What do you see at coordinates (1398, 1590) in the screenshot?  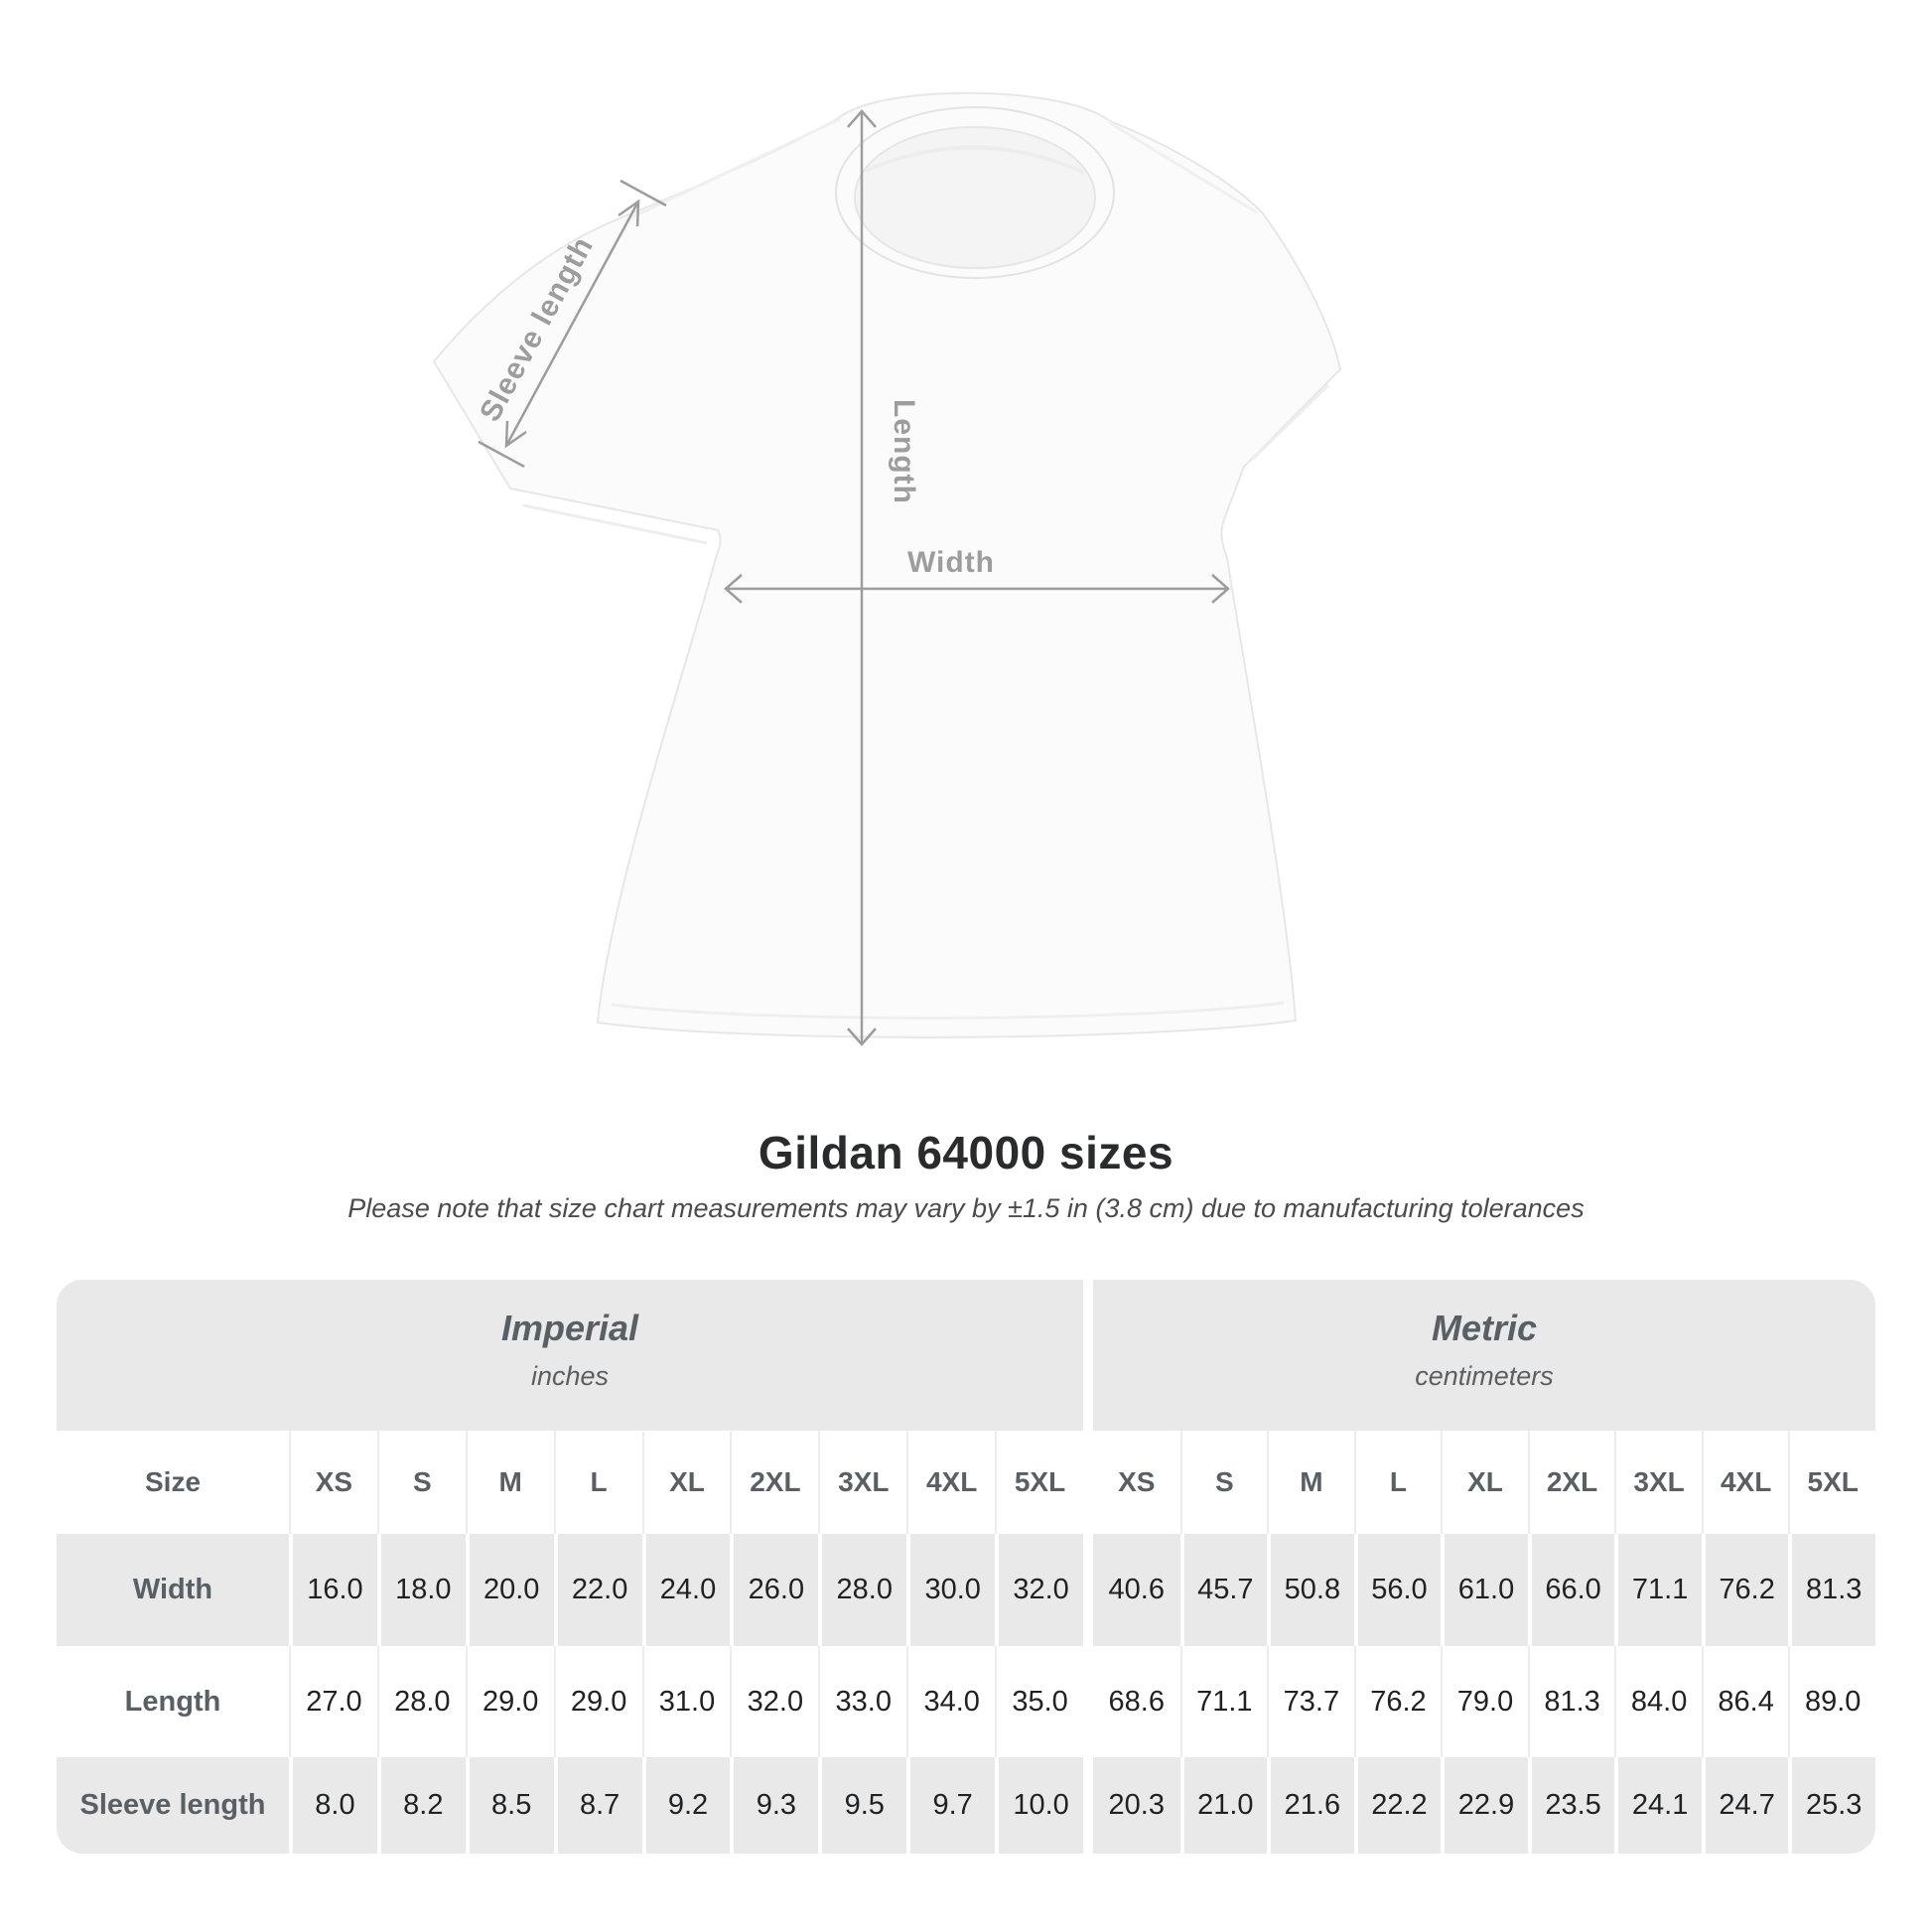 I see `table-cell: 56.0` at bounding box center [1398, 1590].